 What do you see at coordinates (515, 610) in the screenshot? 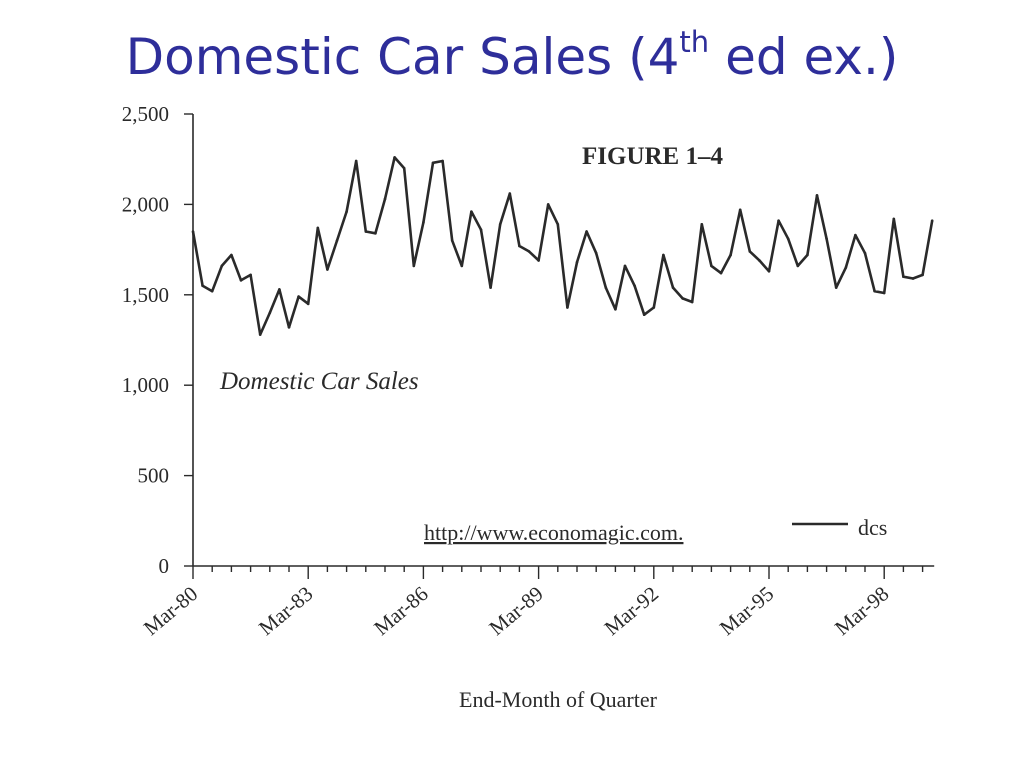
I see `x-tick-label: Mar-89` at bounding box center [515, 610].